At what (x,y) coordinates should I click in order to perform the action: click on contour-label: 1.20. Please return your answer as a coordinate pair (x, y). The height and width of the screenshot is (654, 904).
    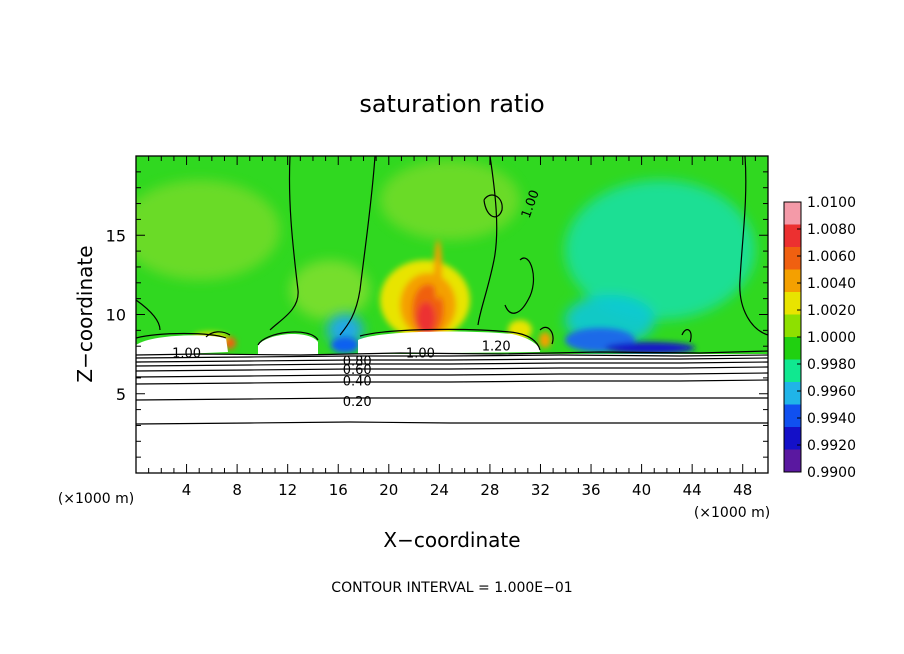
    Looking at the image, I should click on (496, 346).